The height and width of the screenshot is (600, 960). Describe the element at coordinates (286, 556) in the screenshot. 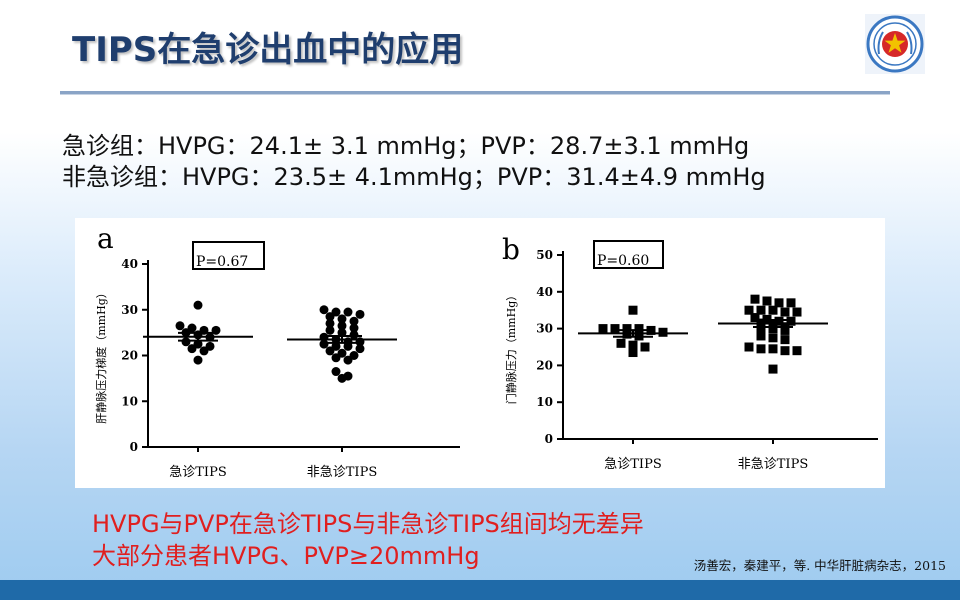

I see `conclusion-line-2: 大部分患者HVPG、PVP≥20mmHg` at that location.